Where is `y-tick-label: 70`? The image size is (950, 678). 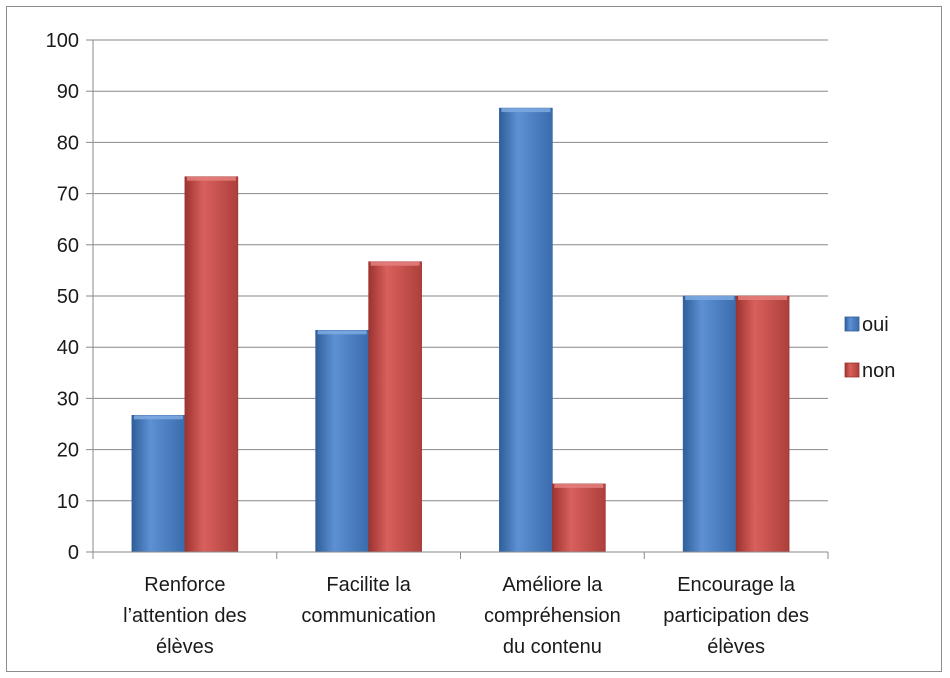
y-tick-label: 70 is located at coordinates (68, 195).